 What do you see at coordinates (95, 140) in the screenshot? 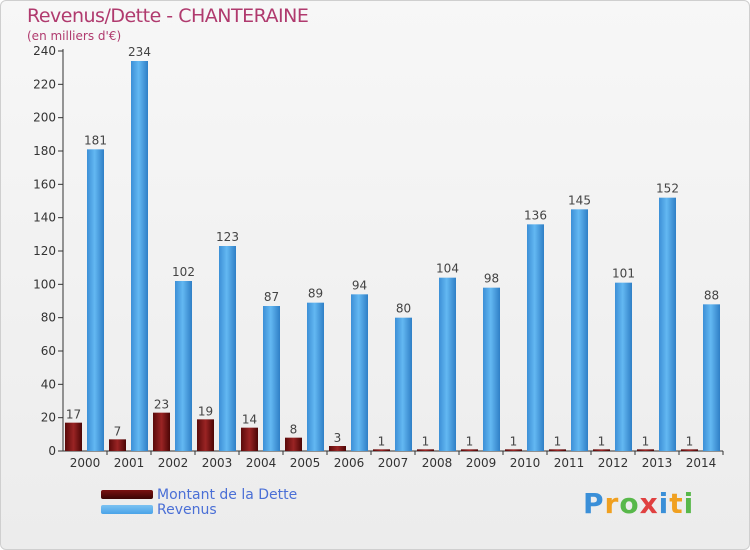
I see `data-label-revenus: 181` at bounding box center [95, 140].